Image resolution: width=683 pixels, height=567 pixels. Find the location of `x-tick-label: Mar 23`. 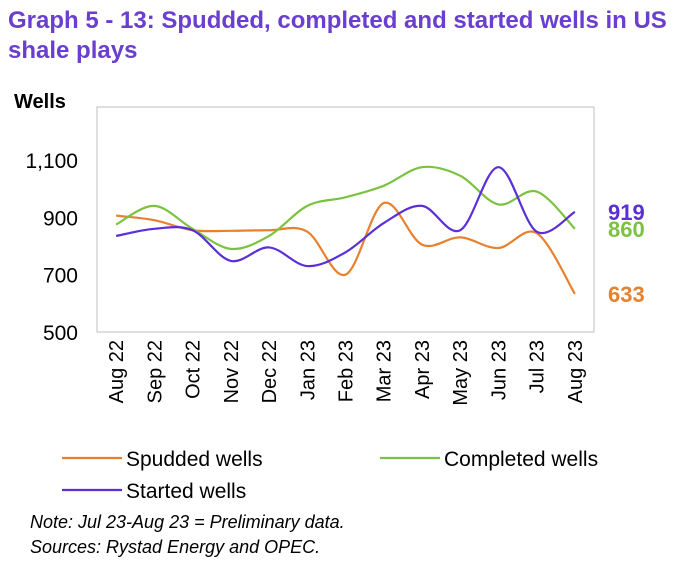

x-tick-label: Mar 23 is located at coordinates (385, 371).